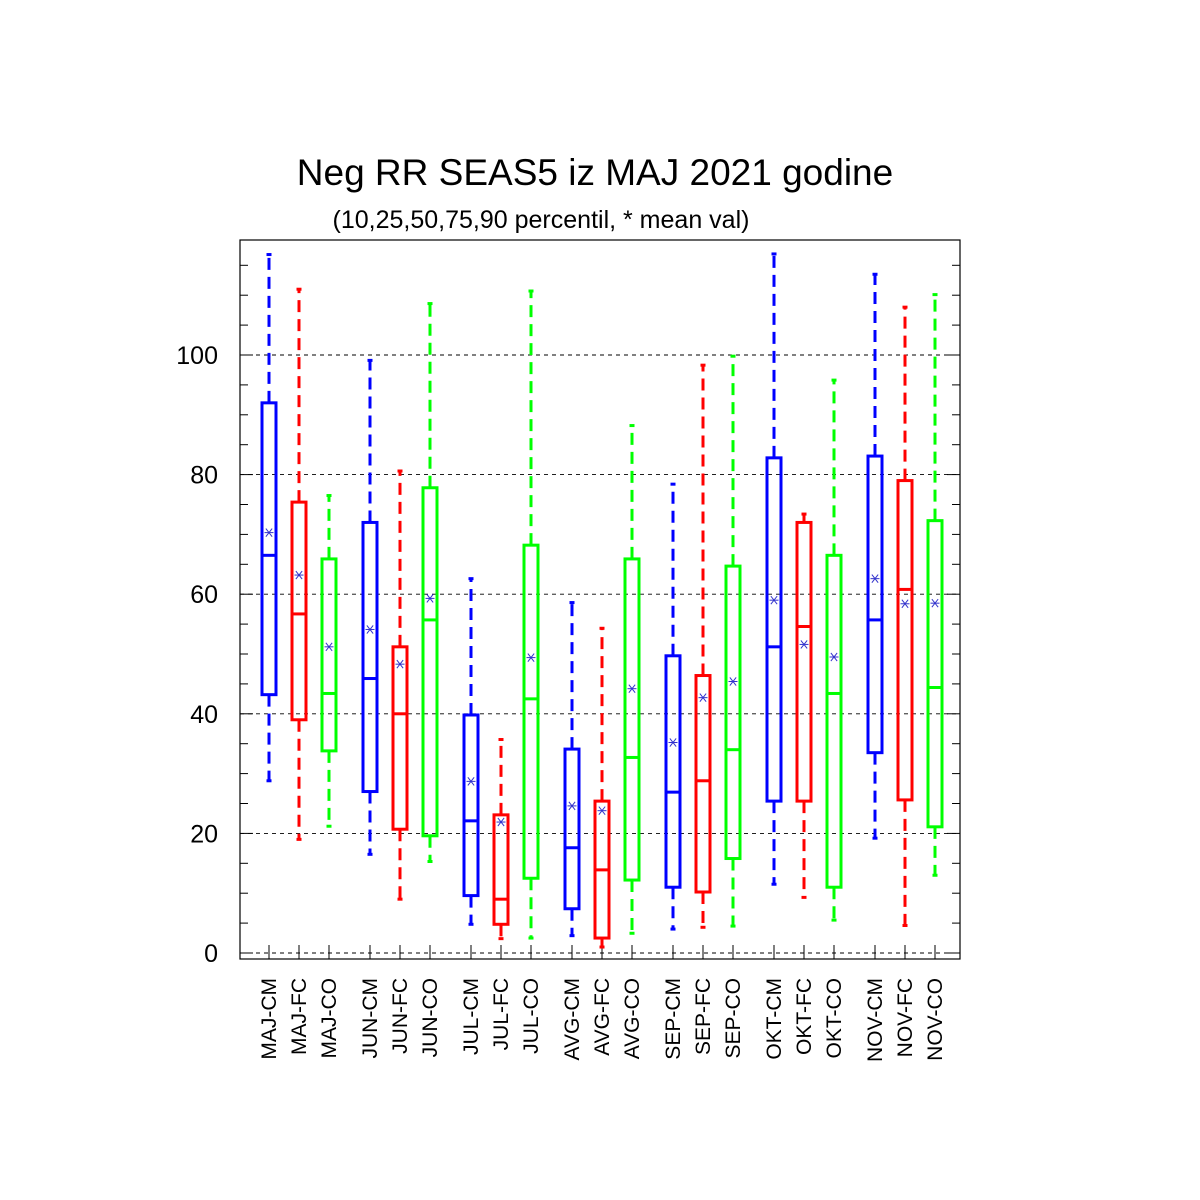 The image size is (1200, 1200). What do you see at coordinates (329, 1018) in the screenshot?
I see `x-tick-label: MAJ-CO` at bounding box center [329, 1018].